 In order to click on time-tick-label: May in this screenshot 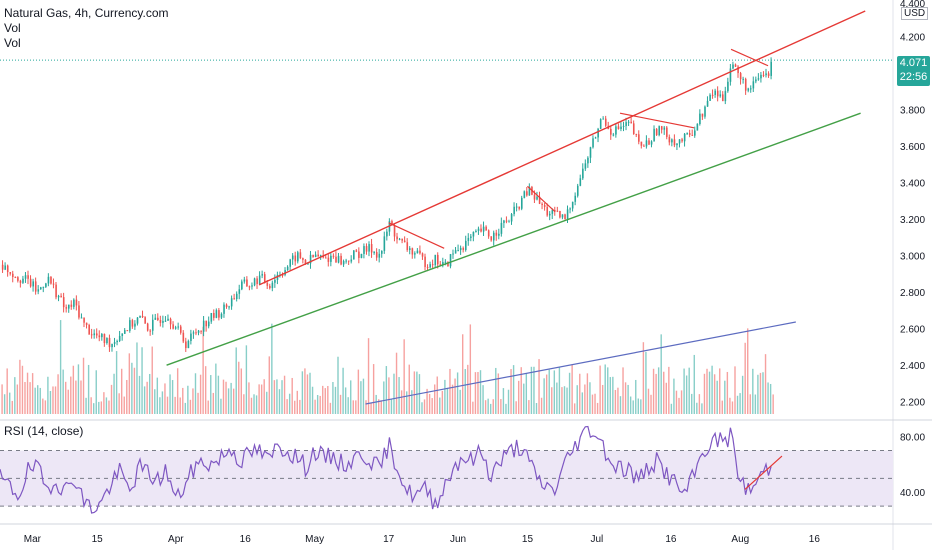, I will do `click(314, 539)`.